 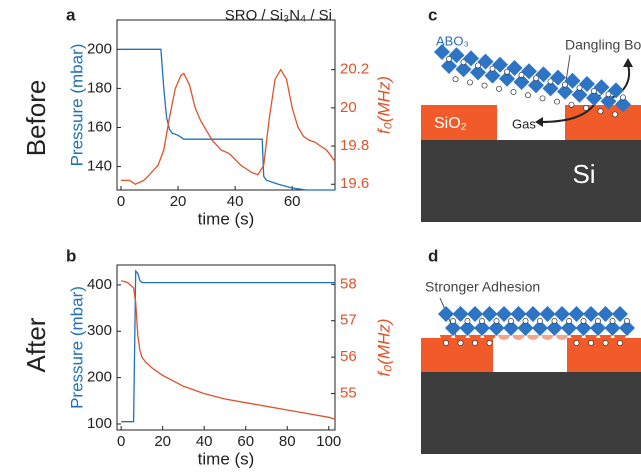 What do you see at coordinates (99, 166) in the screenshot?
I see `y-tick-label: 140` at bounding box center [99, 166].